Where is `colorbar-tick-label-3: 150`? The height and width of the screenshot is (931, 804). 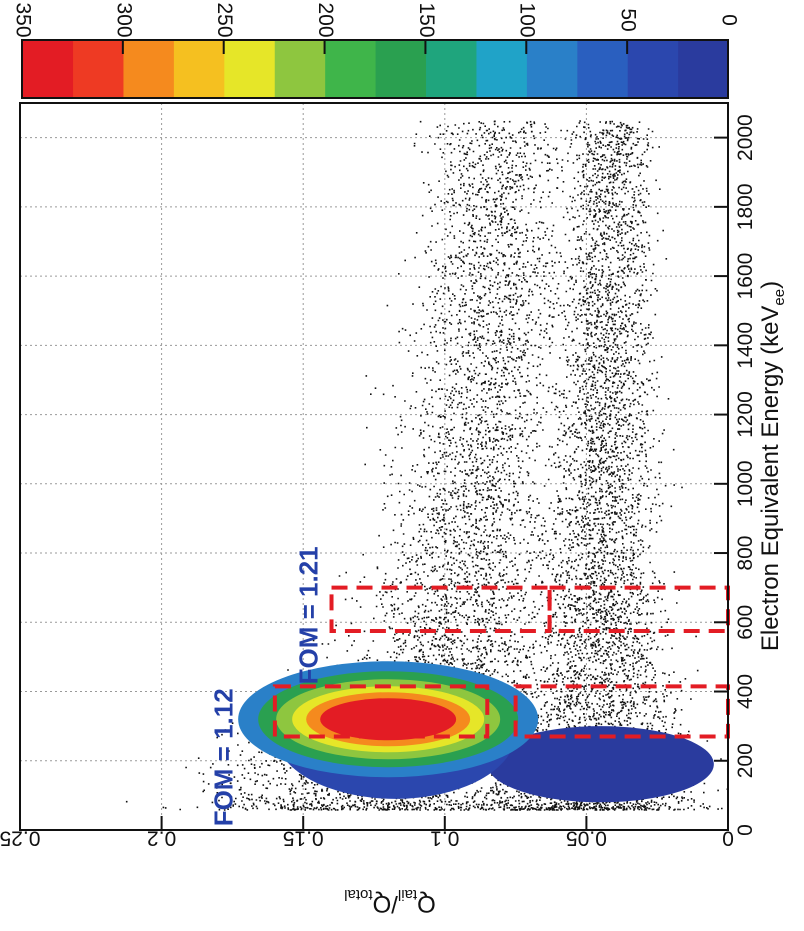 colorbar-tick-label-3: 150 is located at coordinates (426, 19).